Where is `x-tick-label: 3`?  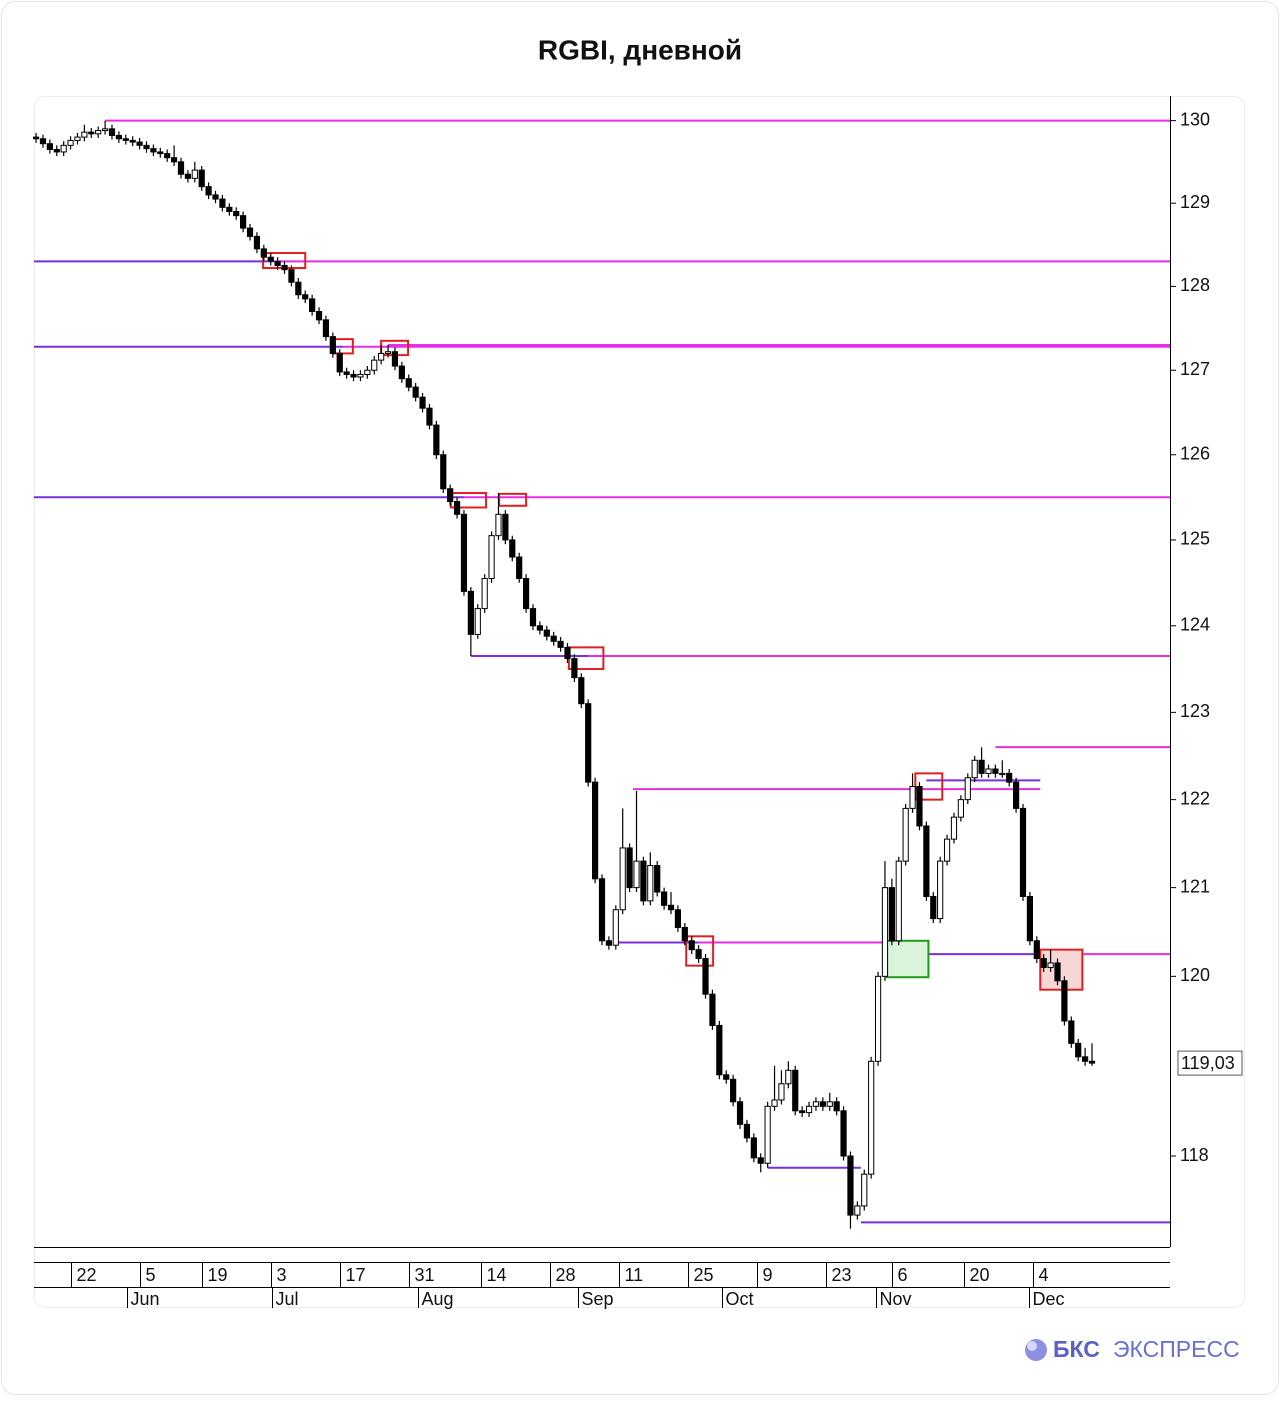 x-tick-label: 3 is located at coordinates (282, 1275).